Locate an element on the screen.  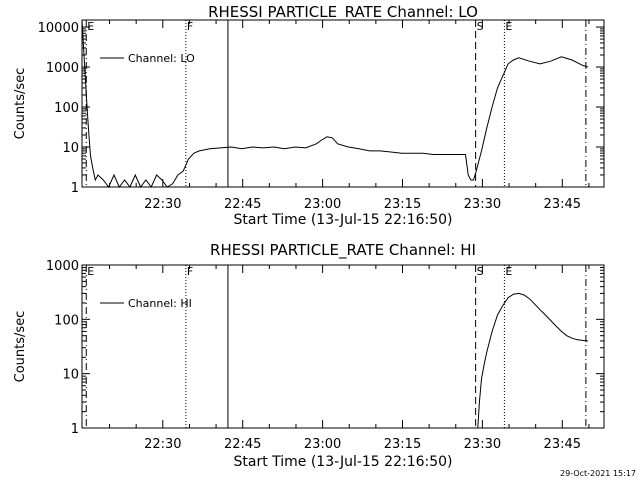
footer-timestamp: 29-Oct-2021 15:17 is located at coordinates (598, 473).